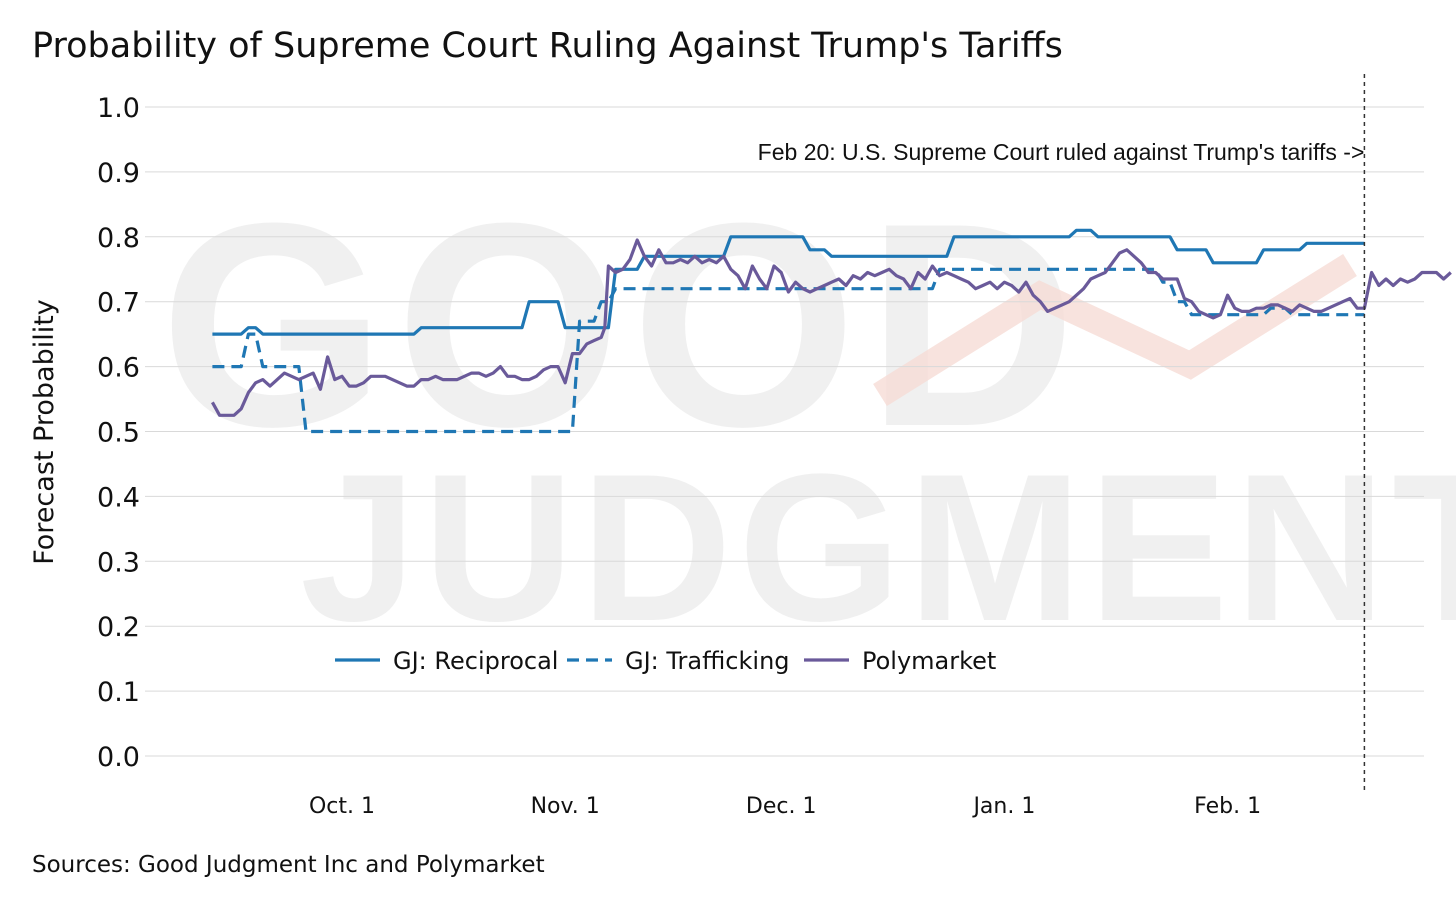 This screenshot has height=910, width=1456. Describe the element at coordinates (118, 692) in the screenshot. I see `y-tick-label: 0.1` at that location.